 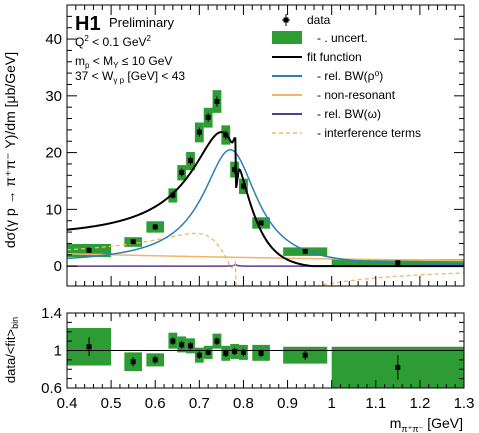 What do you see at coordinates (287, 403) in the screenshot?
I see `x-tick-label-5: 0.9` at bounding box center [287, 403].